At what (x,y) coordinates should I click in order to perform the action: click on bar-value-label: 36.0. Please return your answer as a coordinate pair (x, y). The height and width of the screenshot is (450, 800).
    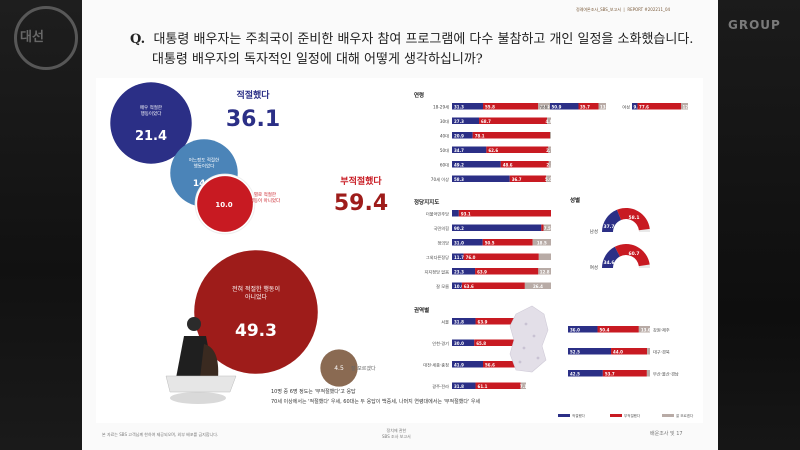
    Looking at the image, I should click on (575, 329).